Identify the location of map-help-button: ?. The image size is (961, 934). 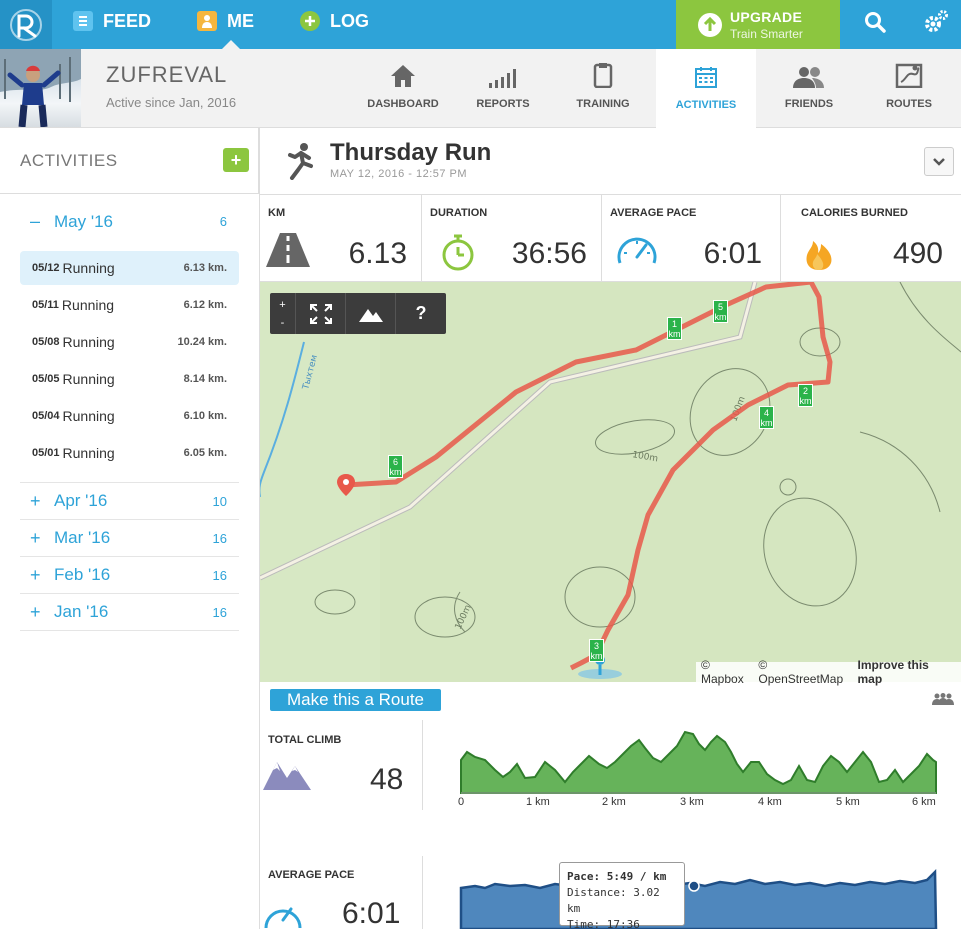
(421, 313).